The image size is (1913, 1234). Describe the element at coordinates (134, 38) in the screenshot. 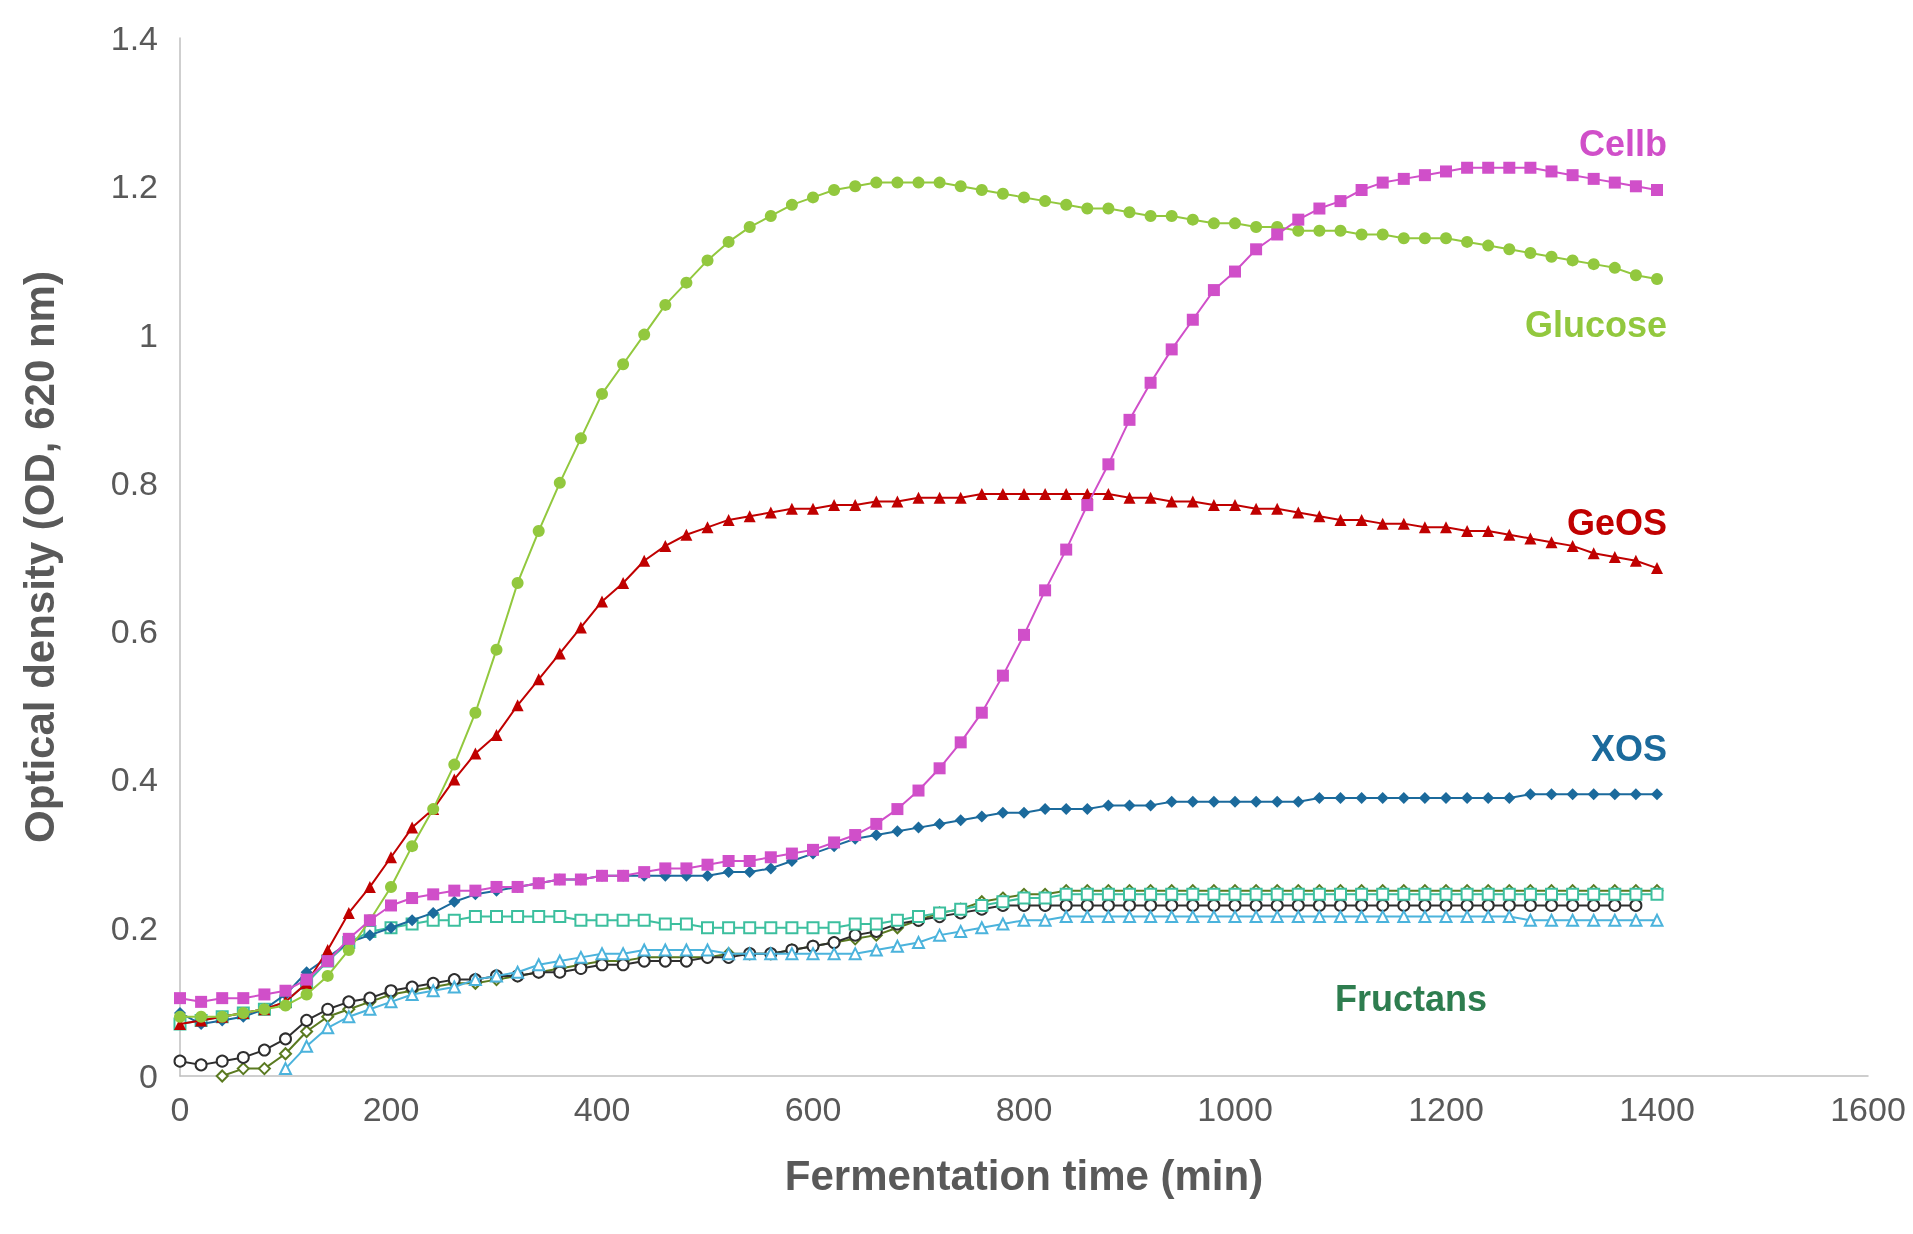

I see `y-tick-label: 1.4` at that location.